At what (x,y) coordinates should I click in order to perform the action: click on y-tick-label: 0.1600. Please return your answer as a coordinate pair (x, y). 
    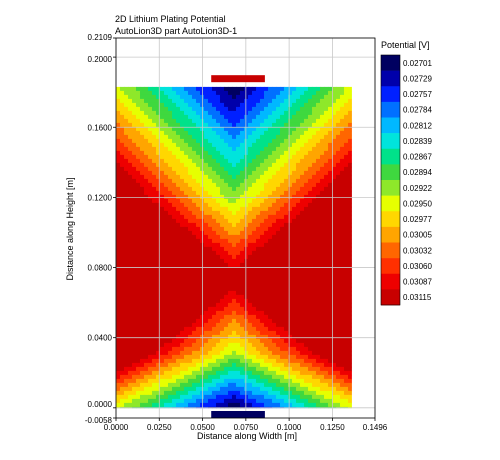
    Looking at the image, I should click on (100, 127).